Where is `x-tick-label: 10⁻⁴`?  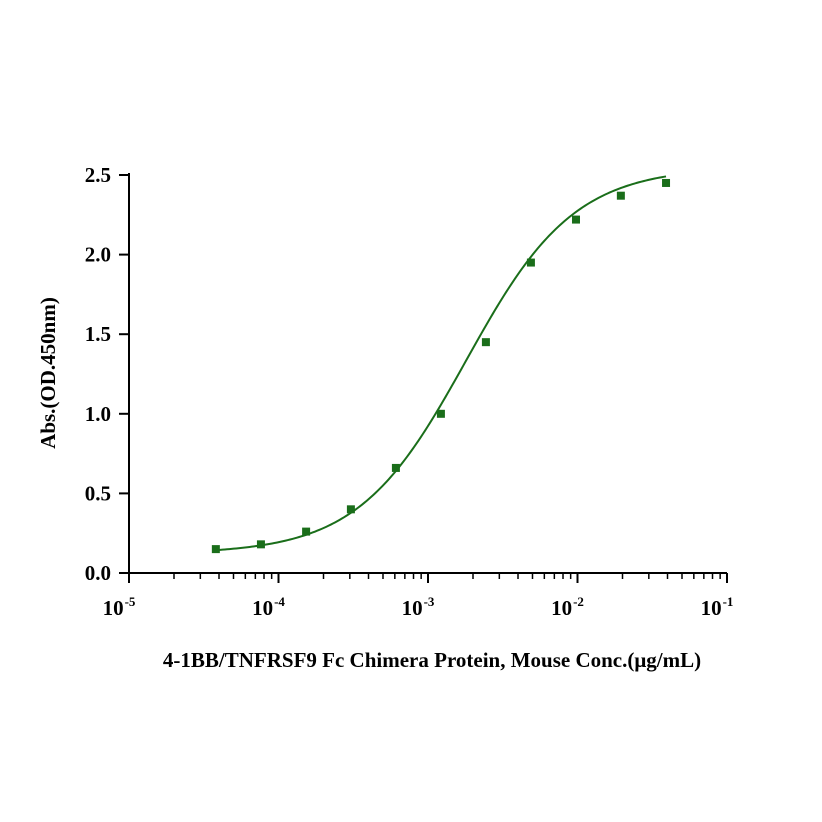
x-tick-label: 10⁻⁴ is located at coordinates (268, 607).